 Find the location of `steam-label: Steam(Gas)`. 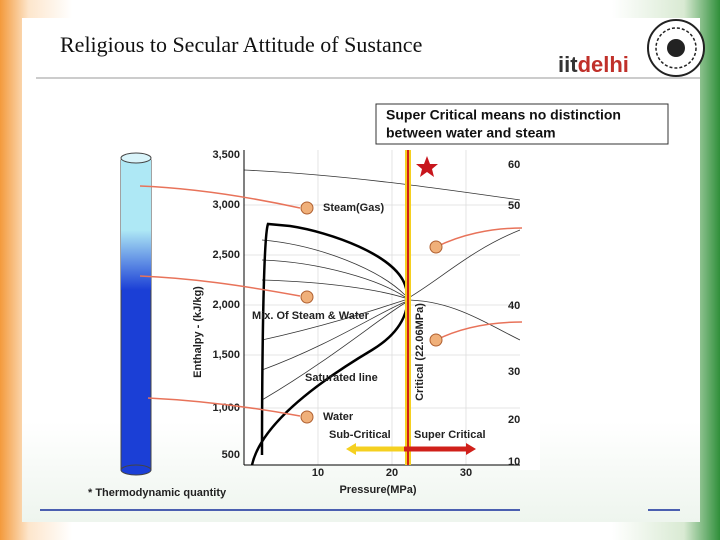

steam-label: Steam(Gas) is located at coordinates (353, 208).